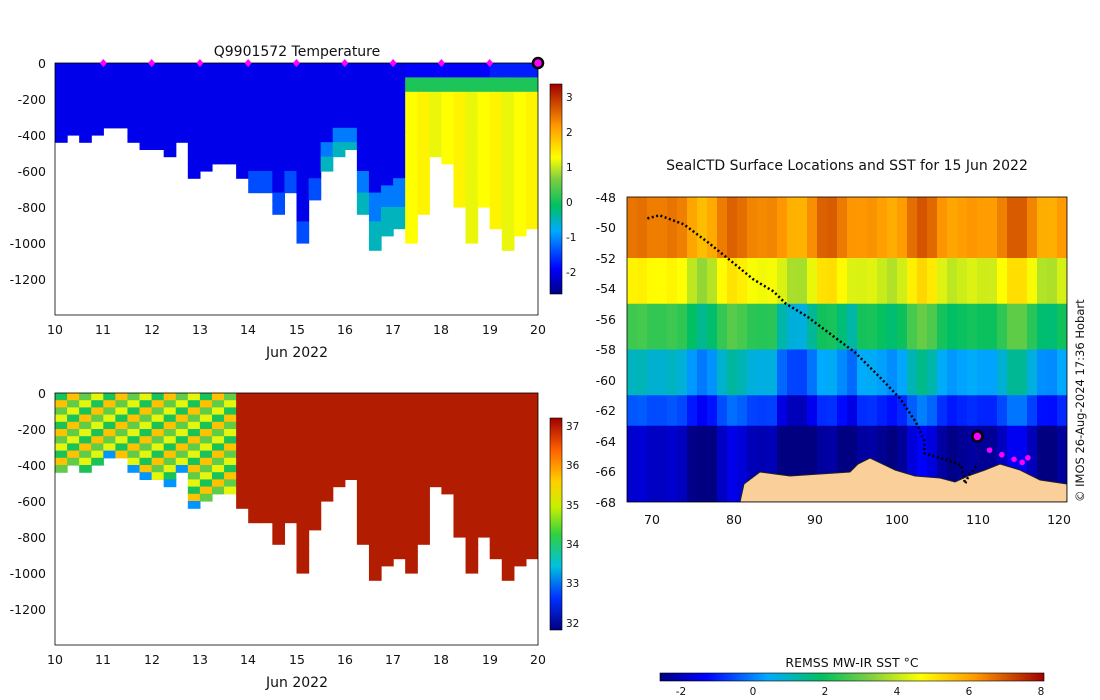 This screenshot has height=700, width=1100. I want to click on ytick: -200, so click(32, 99).